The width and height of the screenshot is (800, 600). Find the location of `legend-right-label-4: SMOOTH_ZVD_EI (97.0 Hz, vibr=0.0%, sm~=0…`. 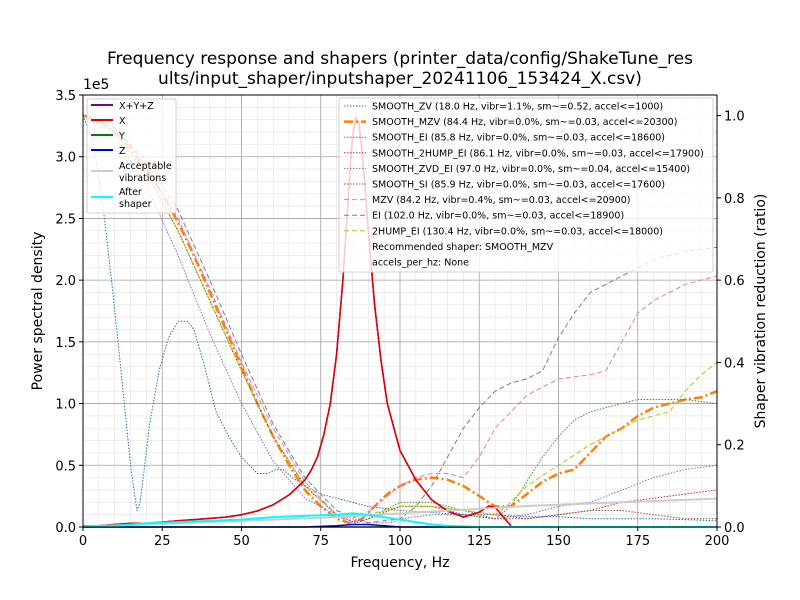

legend-right-label-4: SMOOTH_ZVD_EI (97.0 Hz, vibr=0.0%, sm~=0… is located at coordinates (531, 169).